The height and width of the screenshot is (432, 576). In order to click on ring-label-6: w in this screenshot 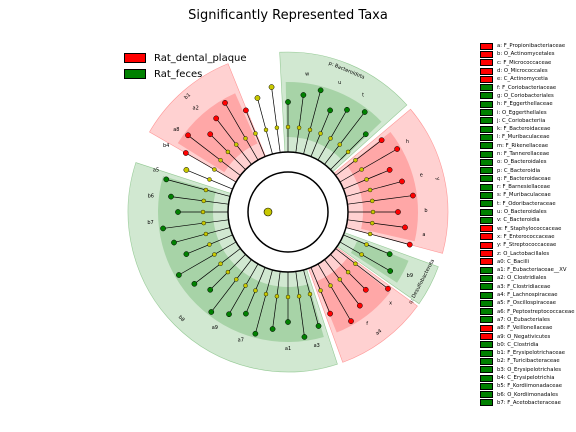, I will do `click(307, 74)`.